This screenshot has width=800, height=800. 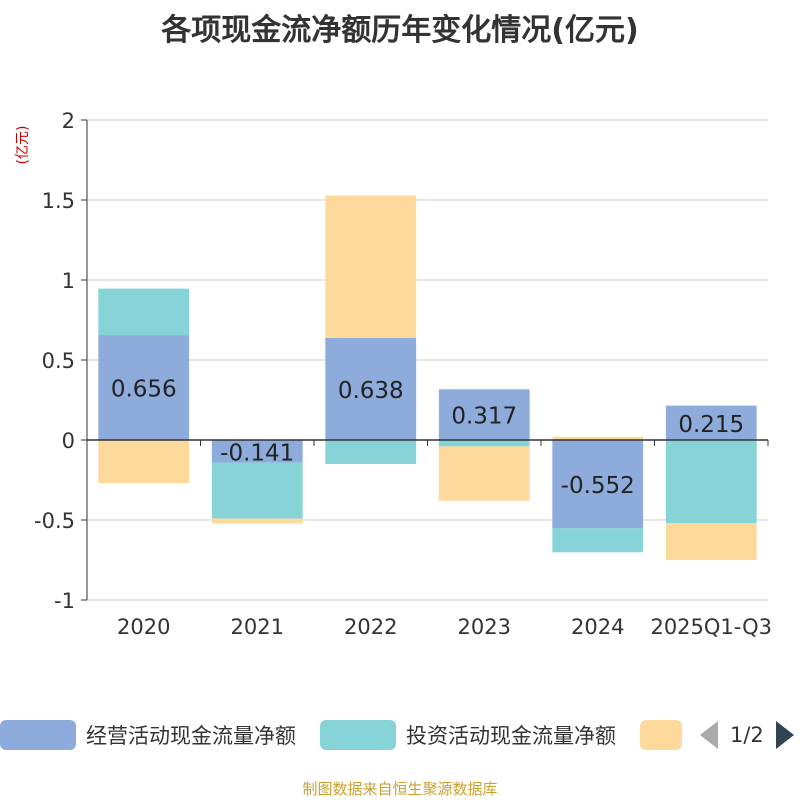 What do you see at coordinates (358, 735) in the screenshot?
I see `legend-swatch-investing` at bounding box center [358, 735].